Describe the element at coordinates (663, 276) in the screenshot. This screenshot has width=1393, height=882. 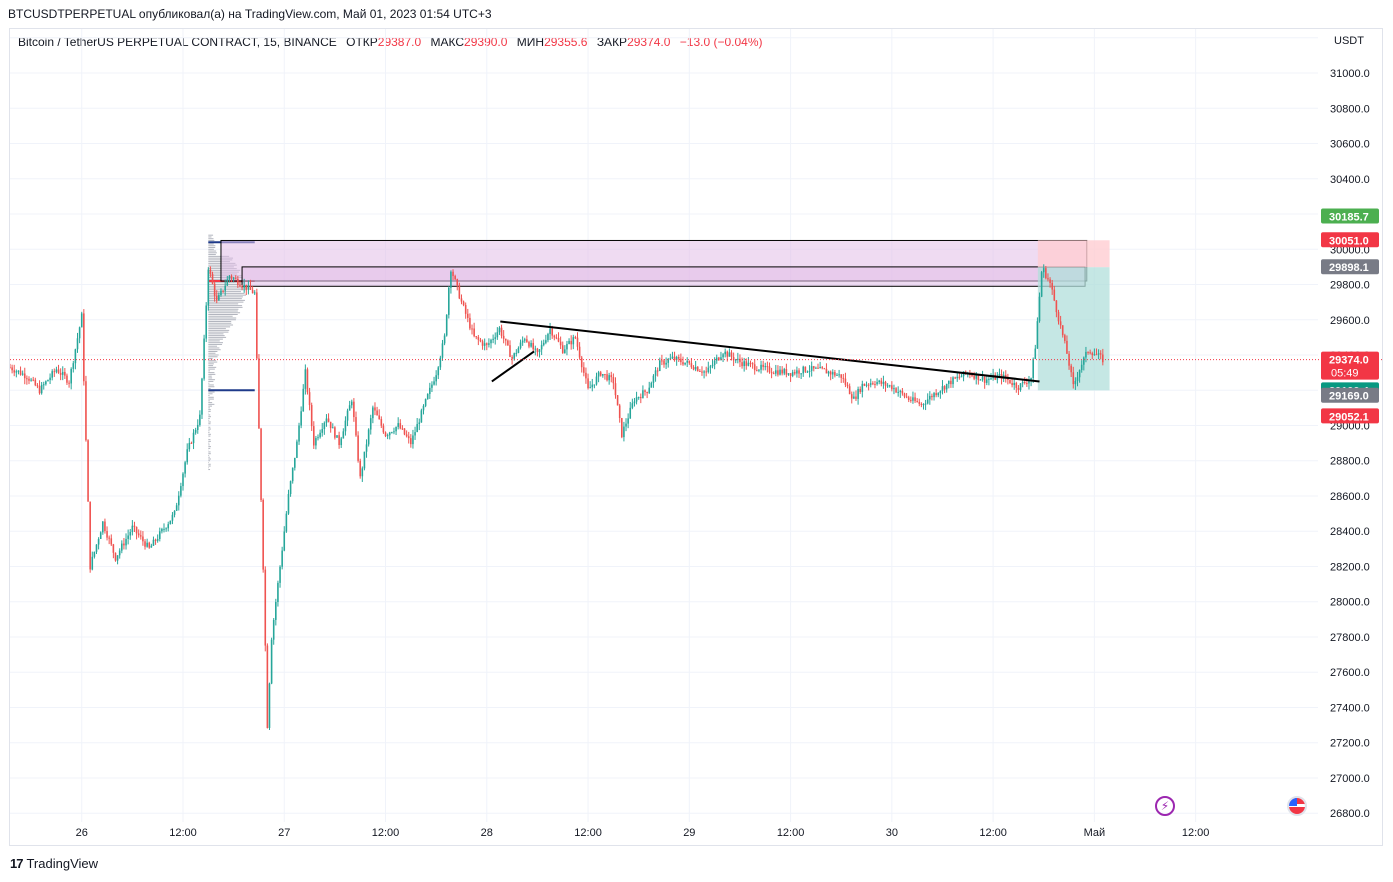
I see `supply-zone` at that location.